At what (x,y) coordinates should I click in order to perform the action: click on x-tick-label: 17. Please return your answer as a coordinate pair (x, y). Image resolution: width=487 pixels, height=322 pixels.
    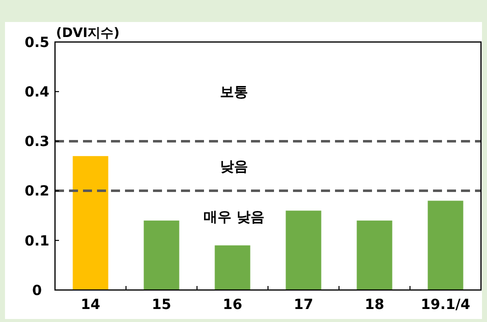
    Looking at the image, I should click on (304, 305).